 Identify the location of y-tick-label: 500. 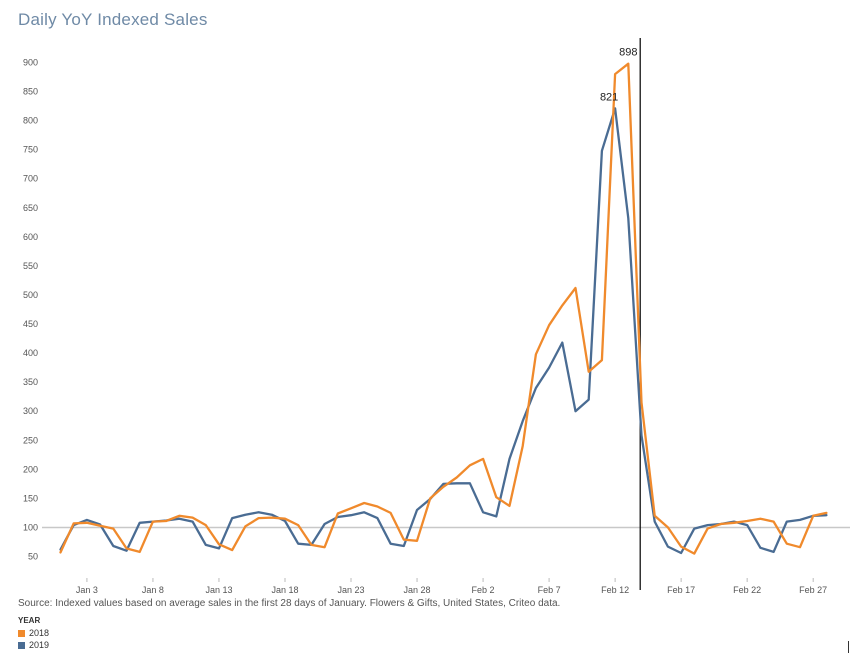
(30, 295).